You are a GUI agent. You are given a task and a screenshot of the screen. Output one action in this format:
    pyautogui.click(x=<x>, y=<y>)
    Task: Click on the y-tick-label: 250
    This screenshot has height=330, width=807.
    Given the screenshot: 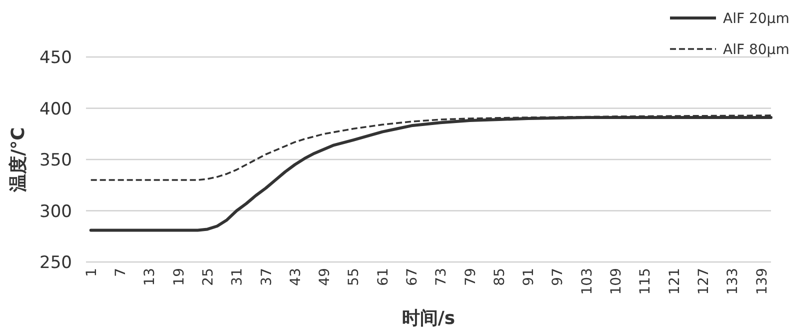 What is the action you would take?
    pyautogui.click(x=56, y=263)
    